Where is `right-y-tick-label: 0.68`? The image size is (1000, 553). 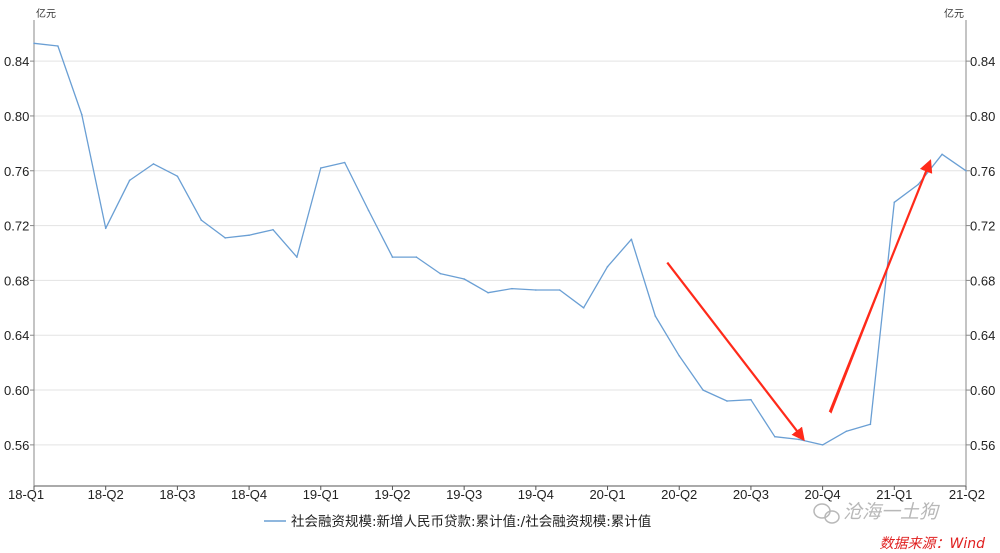
right-y-tick-label: 0.68 is located at coordinates (982, 280).